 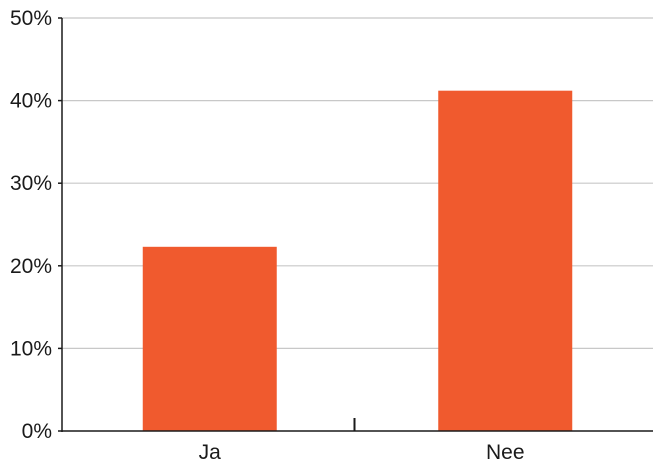 What do you see at coordinates (31, 18) in the screenshot?
I see `y-tick-label: 50%` at bounding box center [31, 18].